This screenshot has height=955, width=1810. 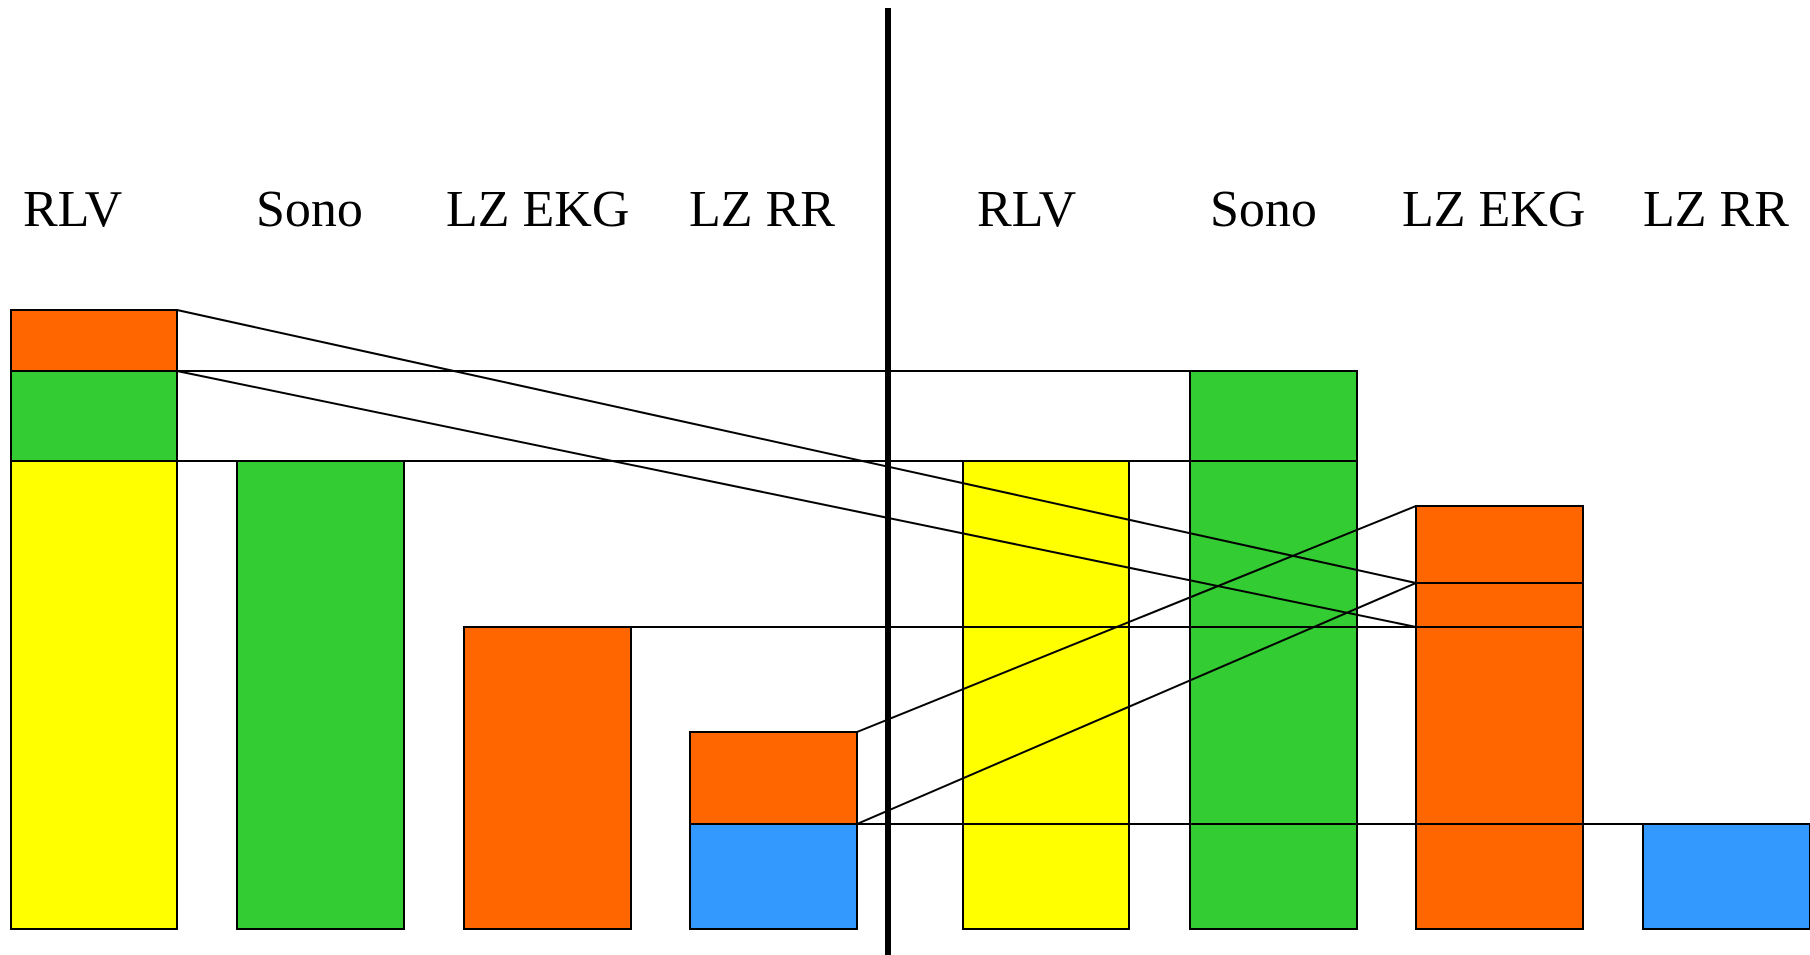 I want to click on right-lz-ekg-orange-segment, so click(x=1499, y=717).